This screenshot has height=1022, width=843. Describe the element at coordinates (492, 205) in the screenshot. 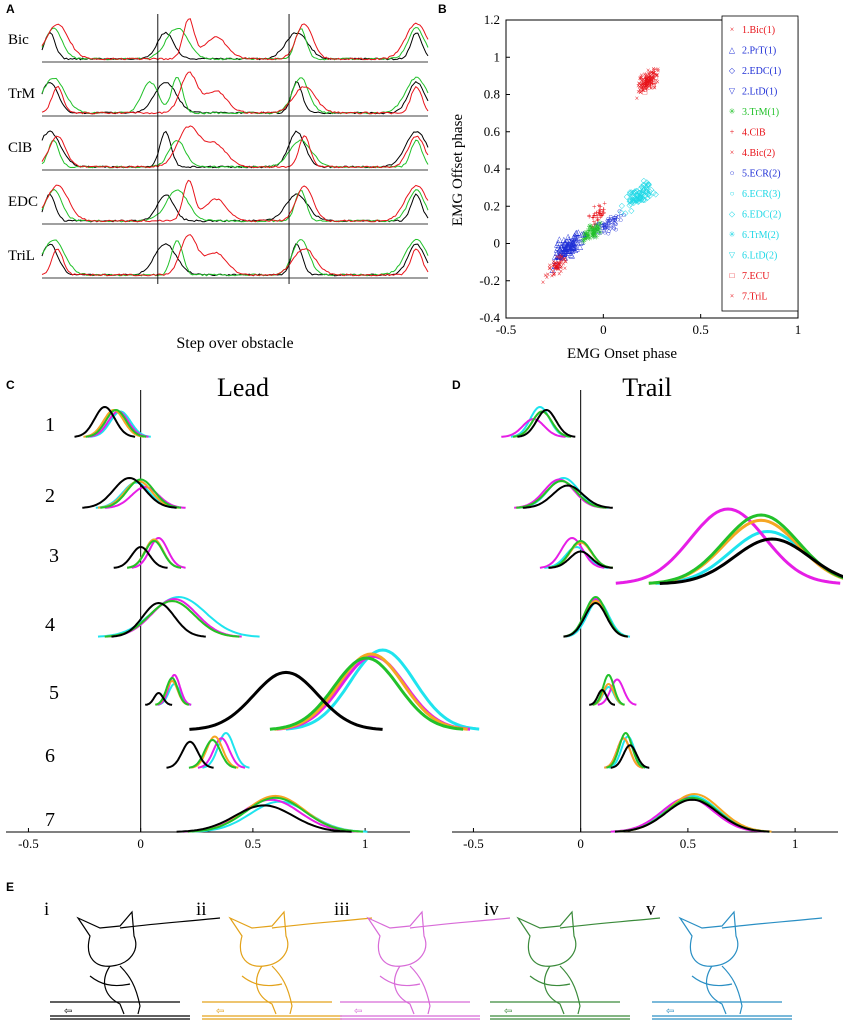

I see `b-ytick-label: 0.2` at that location.